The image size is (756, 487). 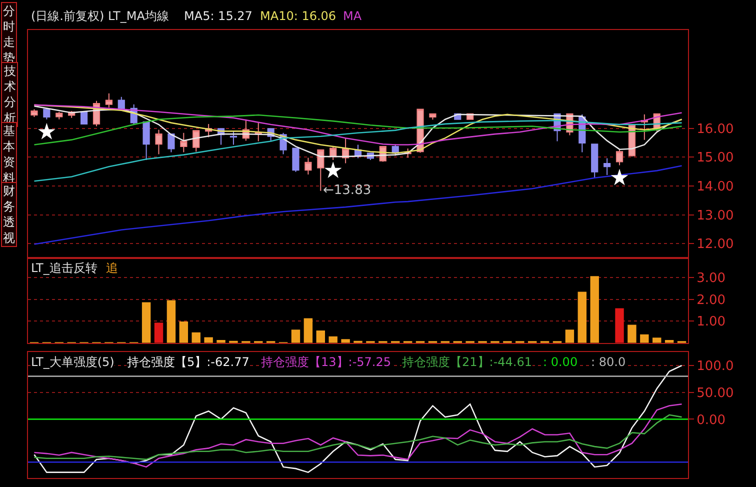 I want to click on text: MA, so click(x=352, y=16).